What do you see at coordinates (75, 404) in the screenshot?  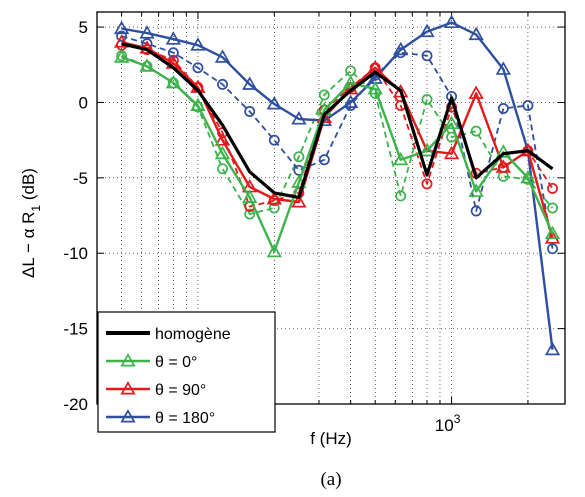 I see `y-tick-label: -20` at bounding box center [75, 404].